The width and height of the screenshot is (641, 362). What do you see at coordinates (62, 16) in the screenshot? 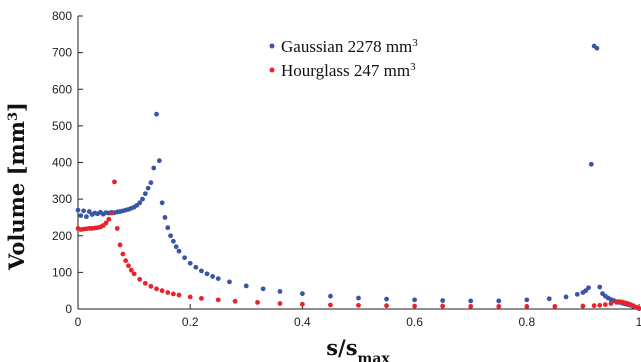
I see `y-tick-label: 800` at bounding box center [62, 16].